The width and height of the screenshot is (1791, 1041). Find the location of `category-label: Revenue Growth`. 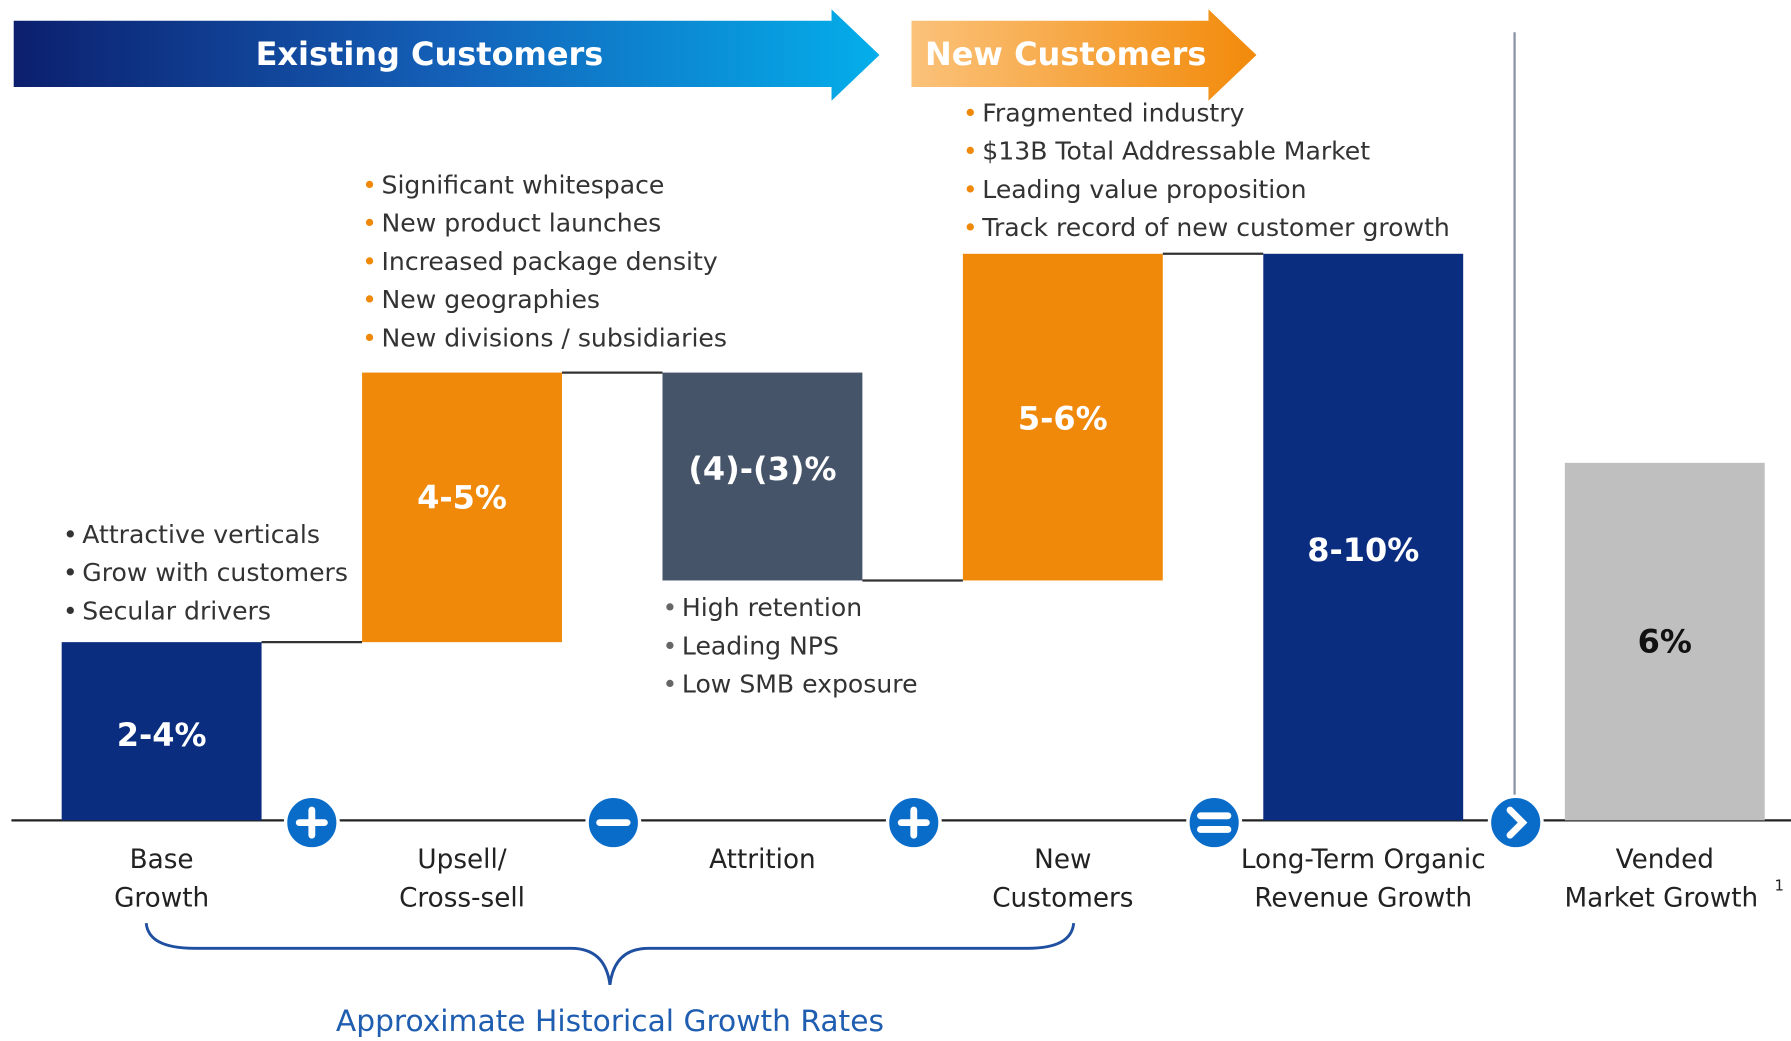

category-label: Revenue Growth is located at coordinates (1363, 899).